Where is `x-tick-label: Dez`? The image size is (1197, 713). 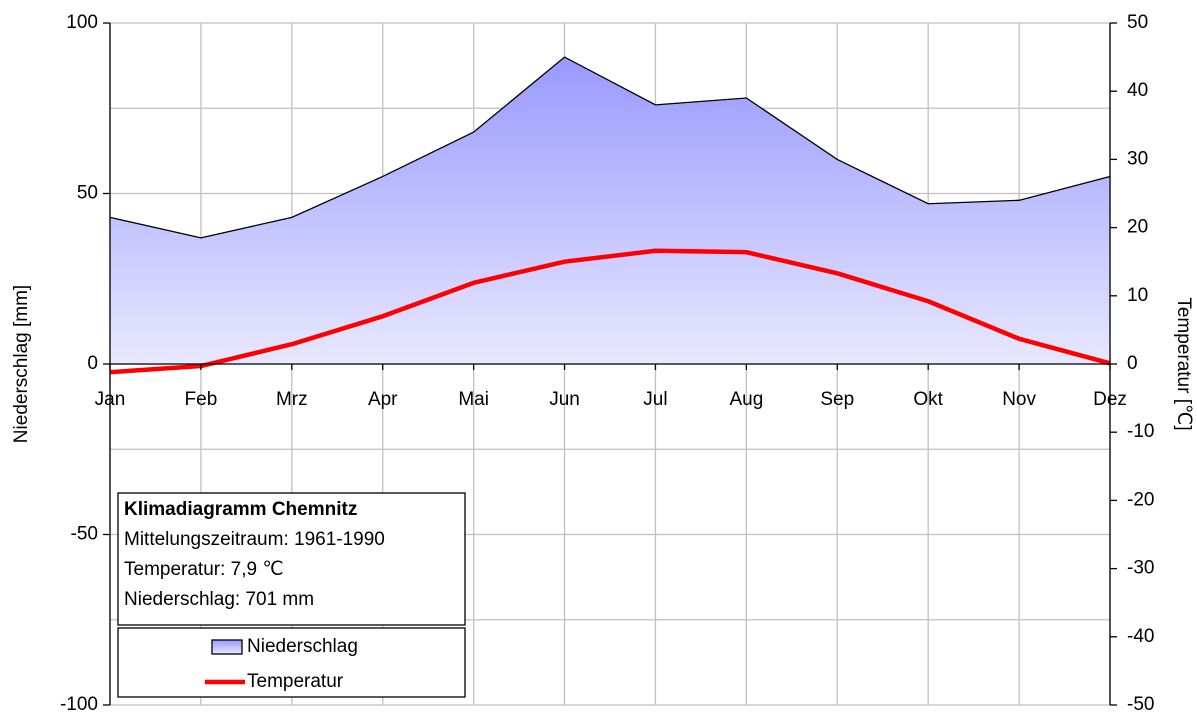
x-tick-label: Dez is located at coordinates (1110, 399).